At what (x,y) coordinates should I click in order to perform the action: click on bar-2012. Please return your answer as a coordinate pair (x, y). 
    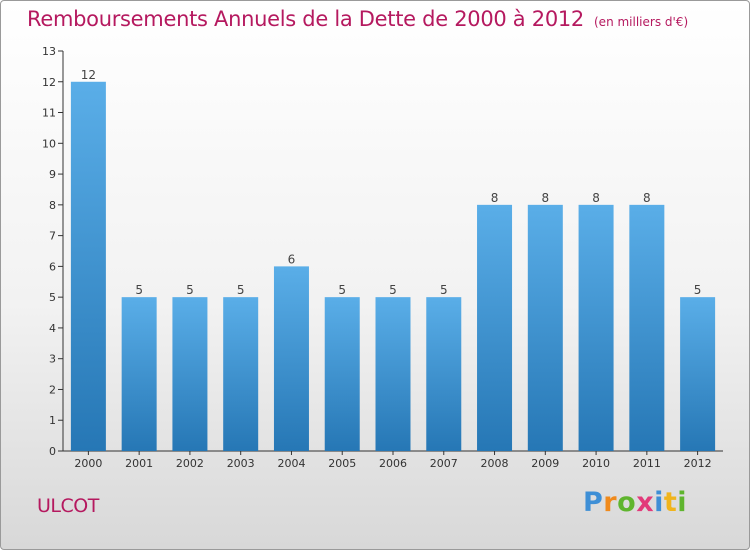
    Looking at the image, I should click on (698, 374).